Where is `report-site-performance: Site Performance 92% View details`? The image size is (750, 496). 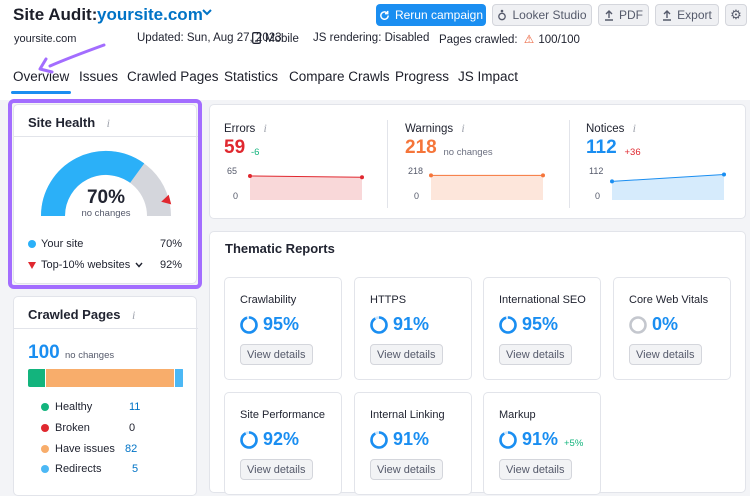
report-site-performance: Site Performance 92% View details is located at coordinates (283, 443).